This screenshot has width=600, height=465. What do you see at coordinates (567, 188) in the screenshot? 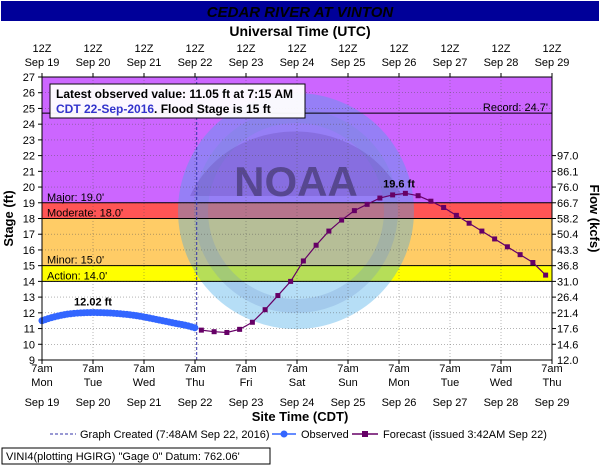
I see `y2-tick-label: 76.0` at bounding box center [567, 188].